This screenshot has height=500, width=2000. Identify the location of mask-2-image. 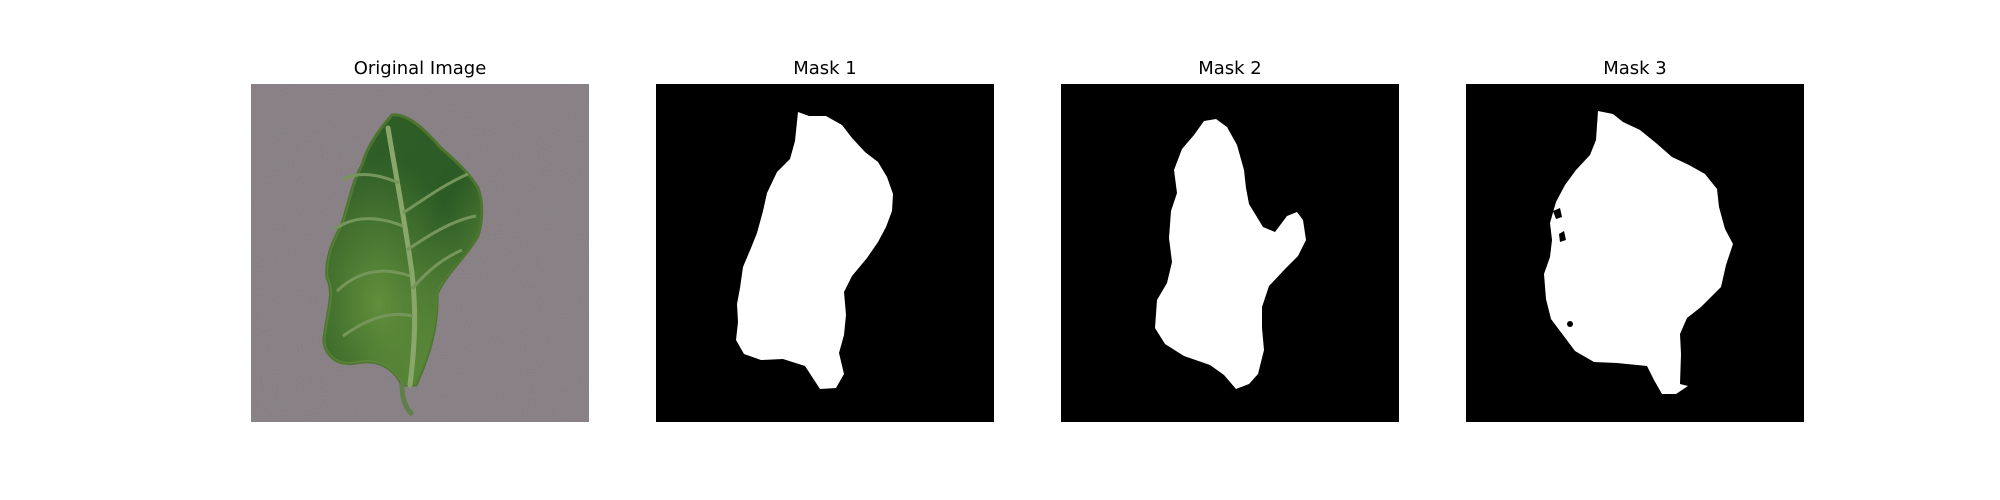
(1230, 253).